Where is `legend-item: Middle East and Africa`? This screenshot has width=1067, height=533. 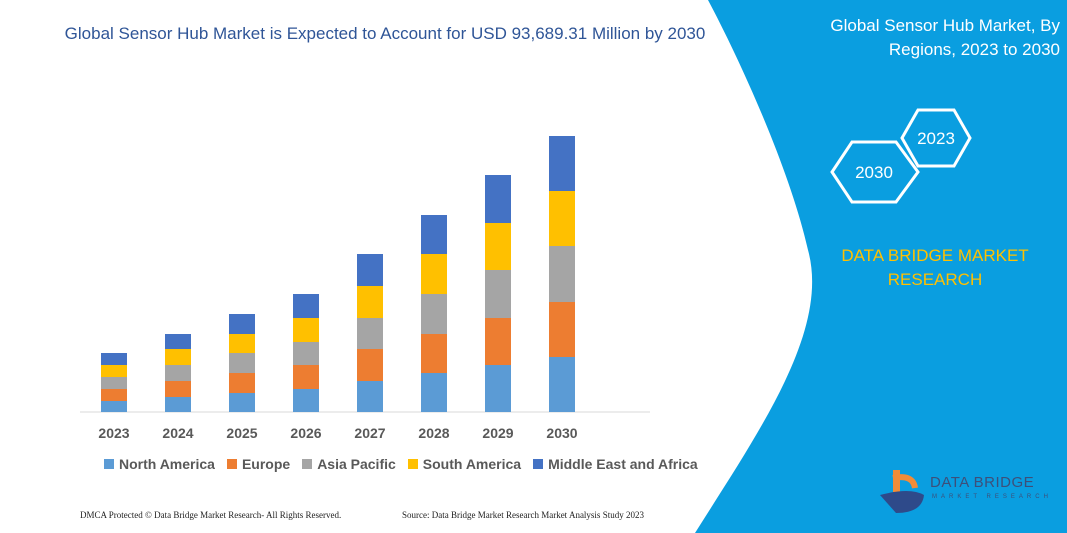
legend-item: Middle East and Africa is located at coordinates (615, 464).